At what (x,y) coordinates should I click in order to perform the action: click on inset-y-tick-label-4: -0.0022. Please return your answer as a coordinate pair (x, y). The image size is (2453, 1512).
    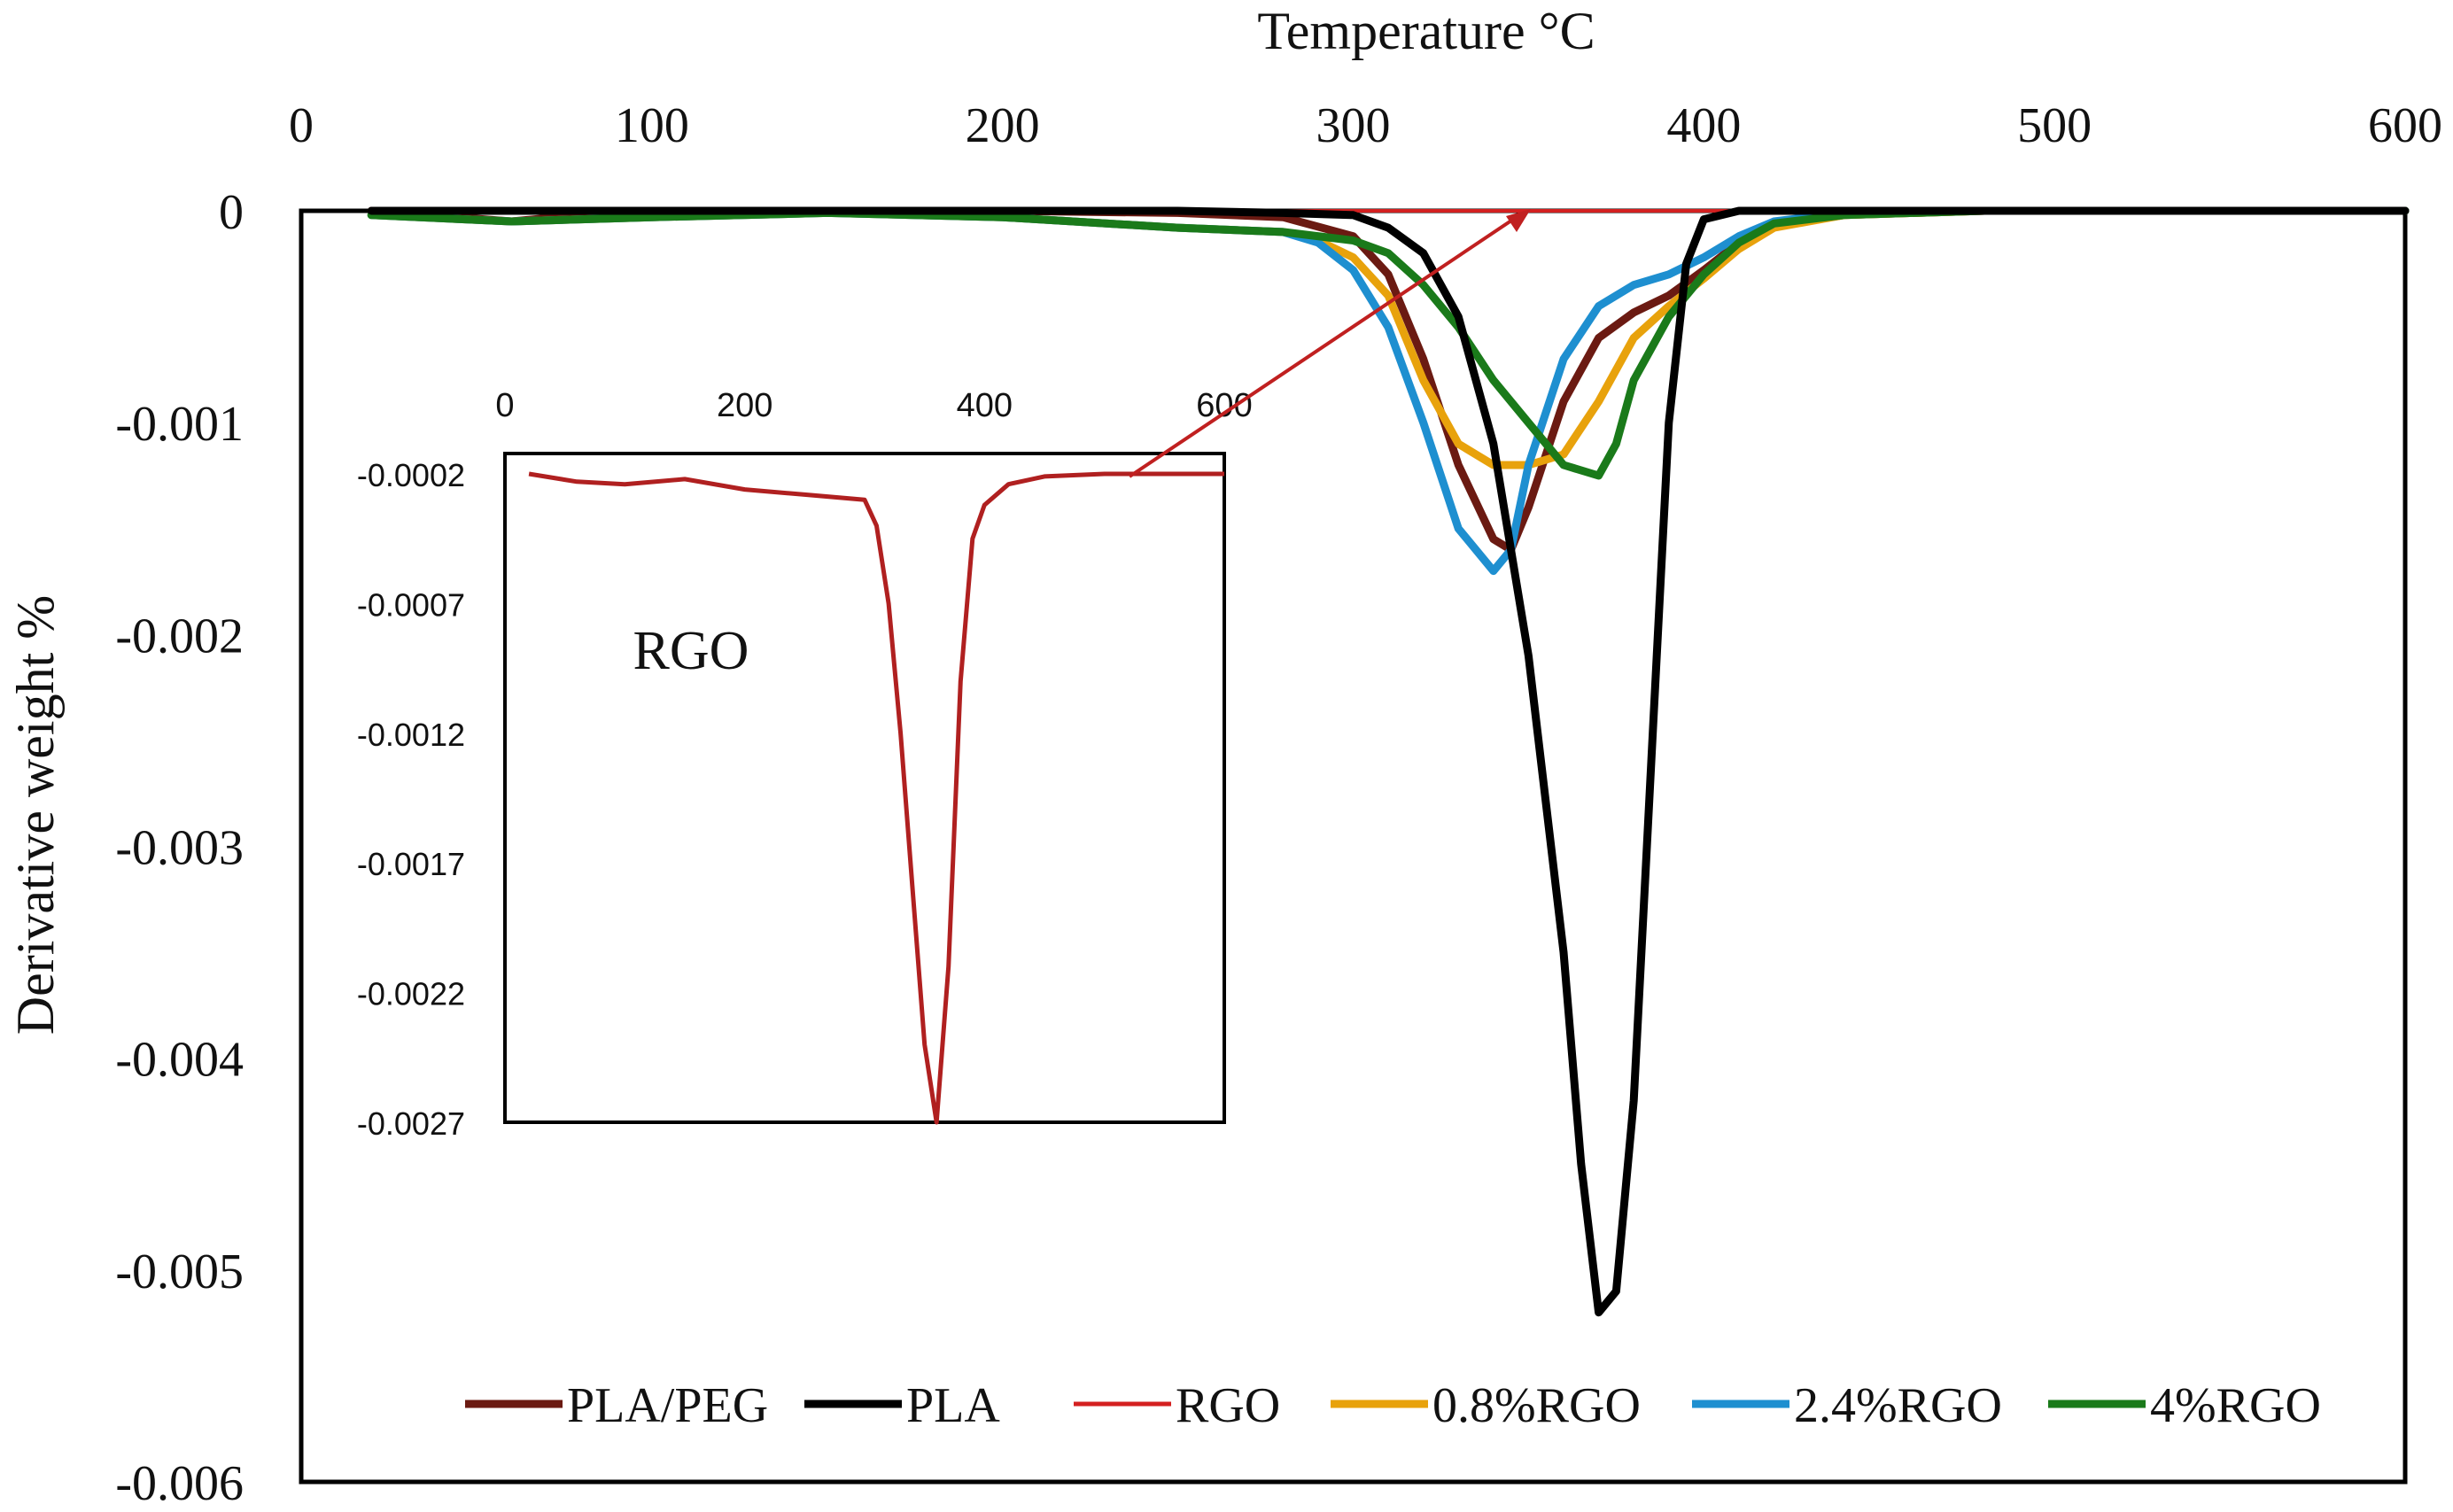
    Looking at the image, I should click on (411, 994).